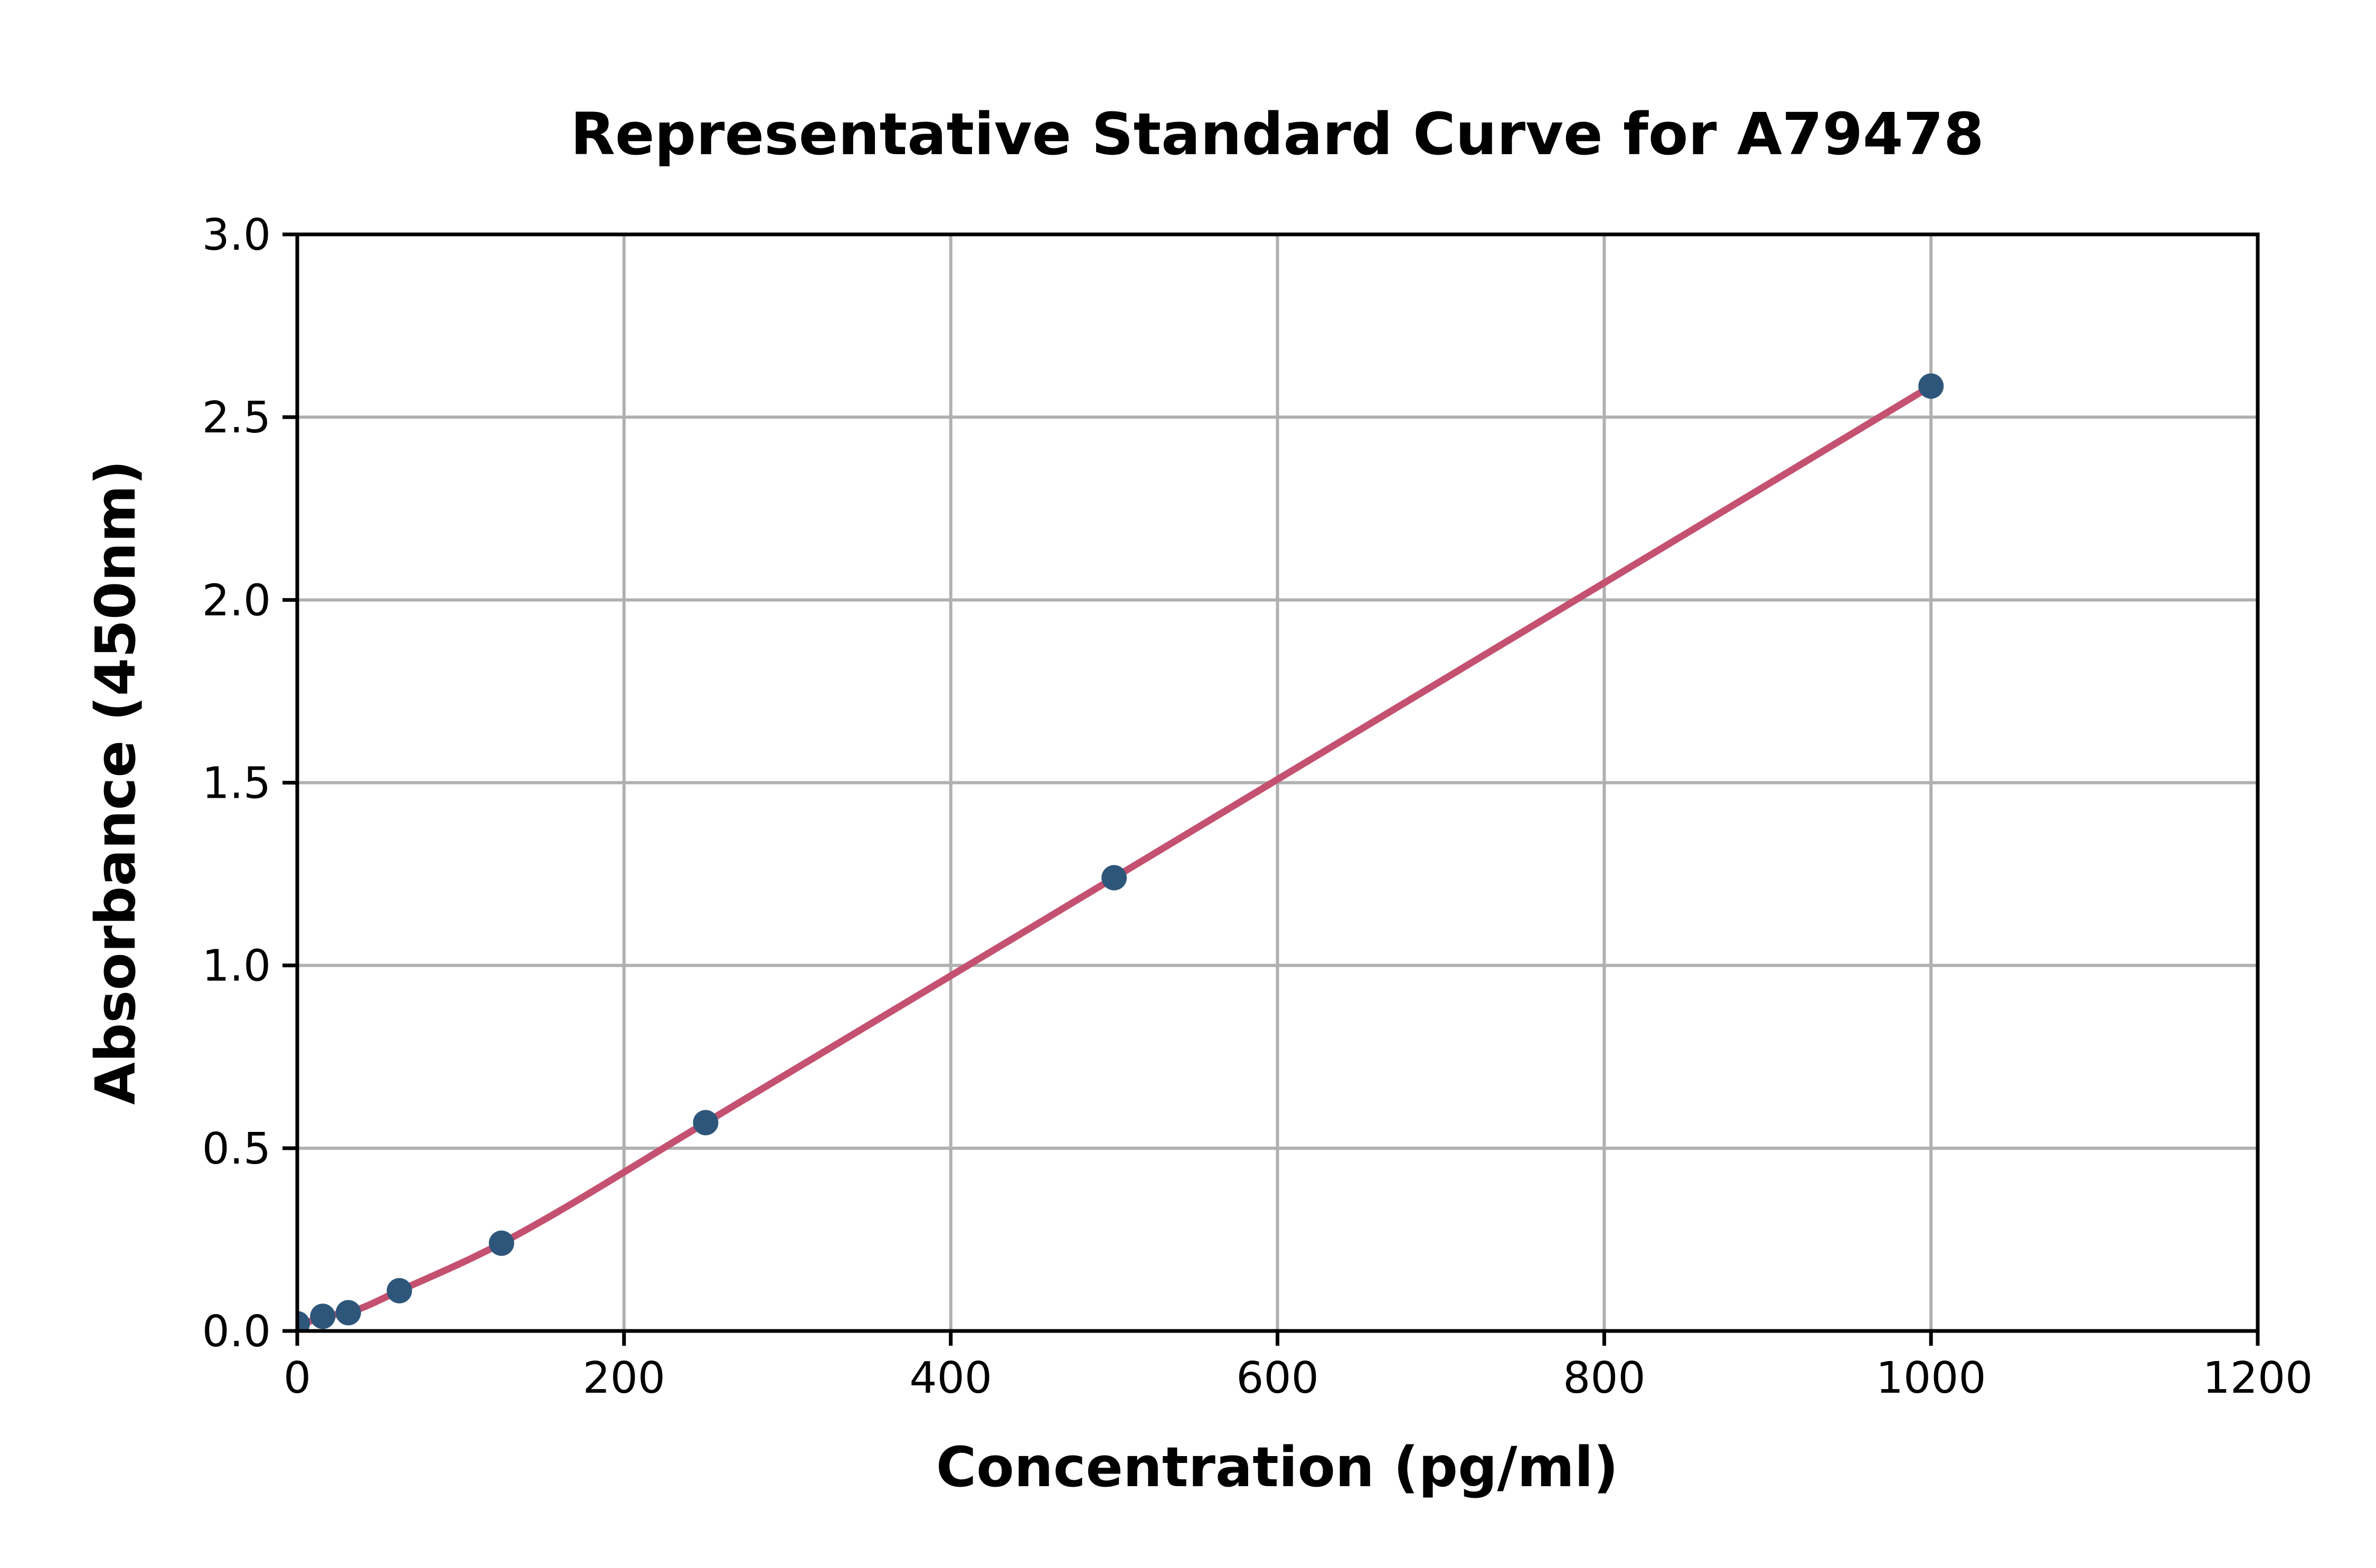  What do you see at coordinates (298, 1378) in the screenshot?
I see `x-tick-label: 0` at bounding box center [298, 1378].